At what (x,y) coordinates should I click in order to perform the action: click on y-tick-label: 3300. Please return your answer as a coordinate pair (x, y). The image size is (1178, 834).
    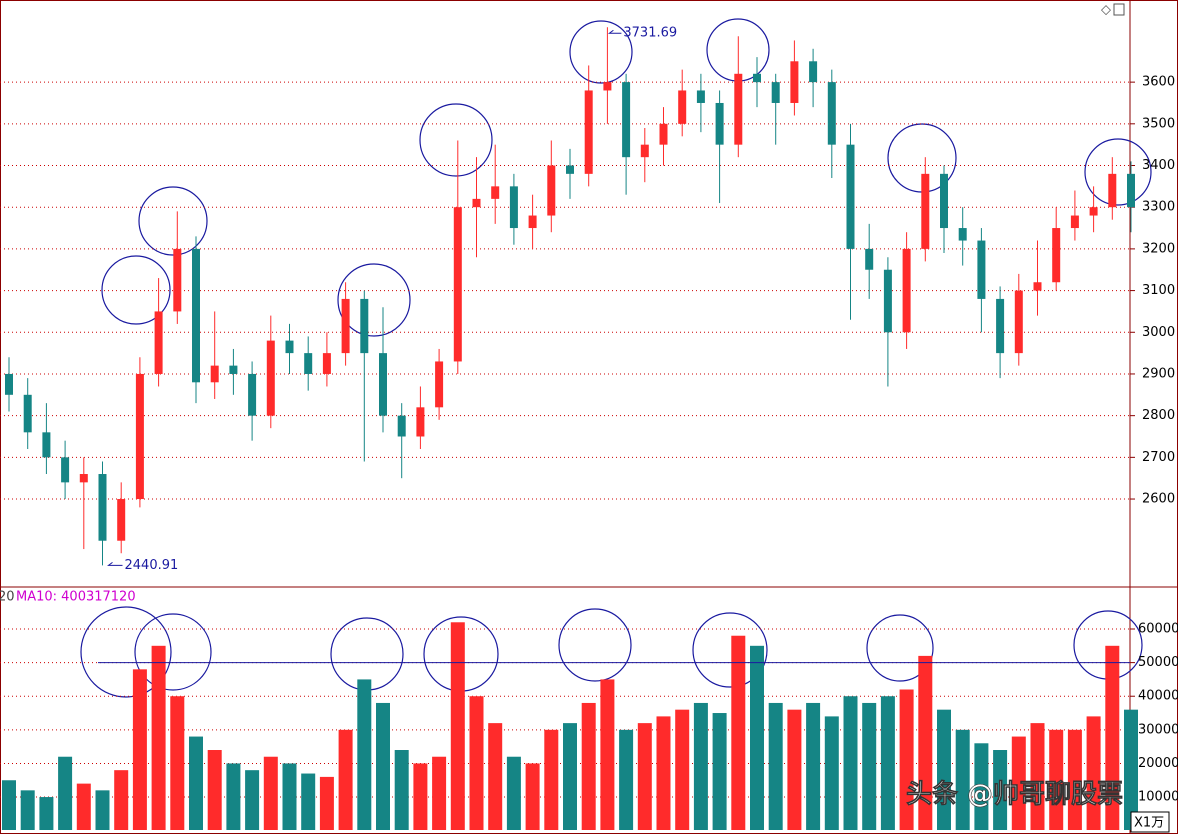
    Looking at the image, I should click on (1158, 207).